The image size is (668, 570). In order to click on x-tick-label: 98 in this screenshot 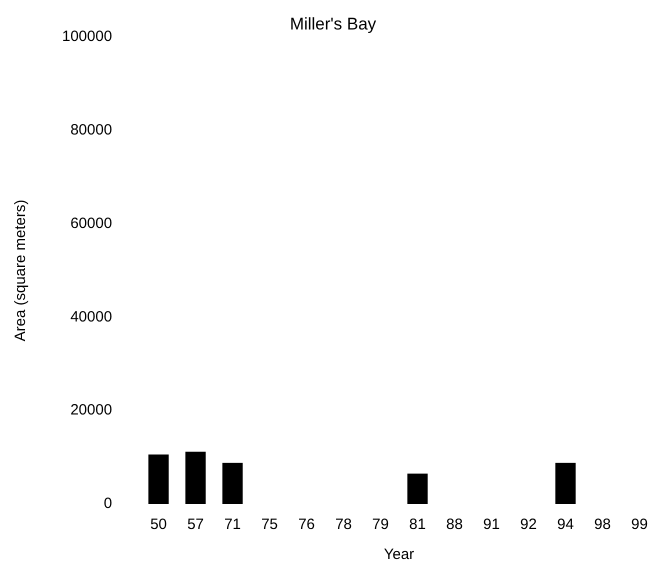, I will do `click(602, 525)`.